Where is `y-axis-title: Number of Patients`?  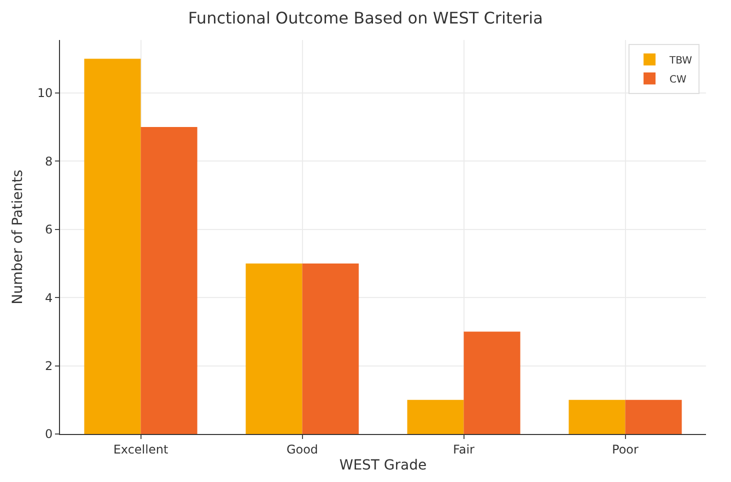
y-axis-title: Number of Patients is located at coordinates (18, 237).